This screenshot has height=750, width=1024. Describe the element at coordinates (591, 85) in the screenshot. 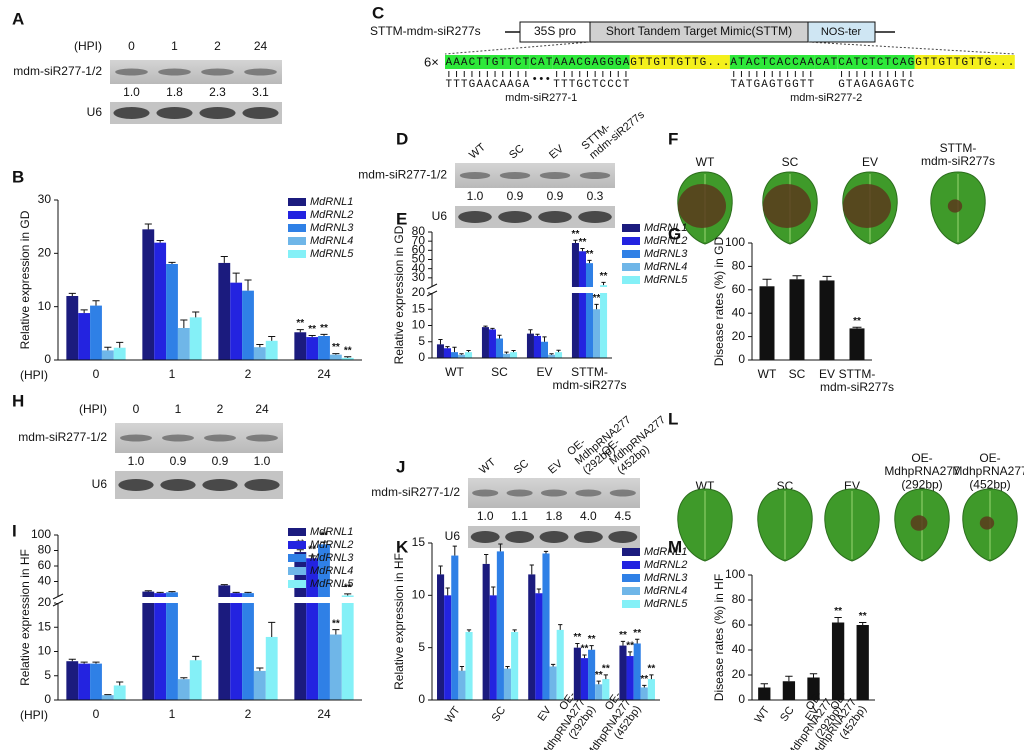

I see `target-strand: TTTGCTCCCT` at that location.